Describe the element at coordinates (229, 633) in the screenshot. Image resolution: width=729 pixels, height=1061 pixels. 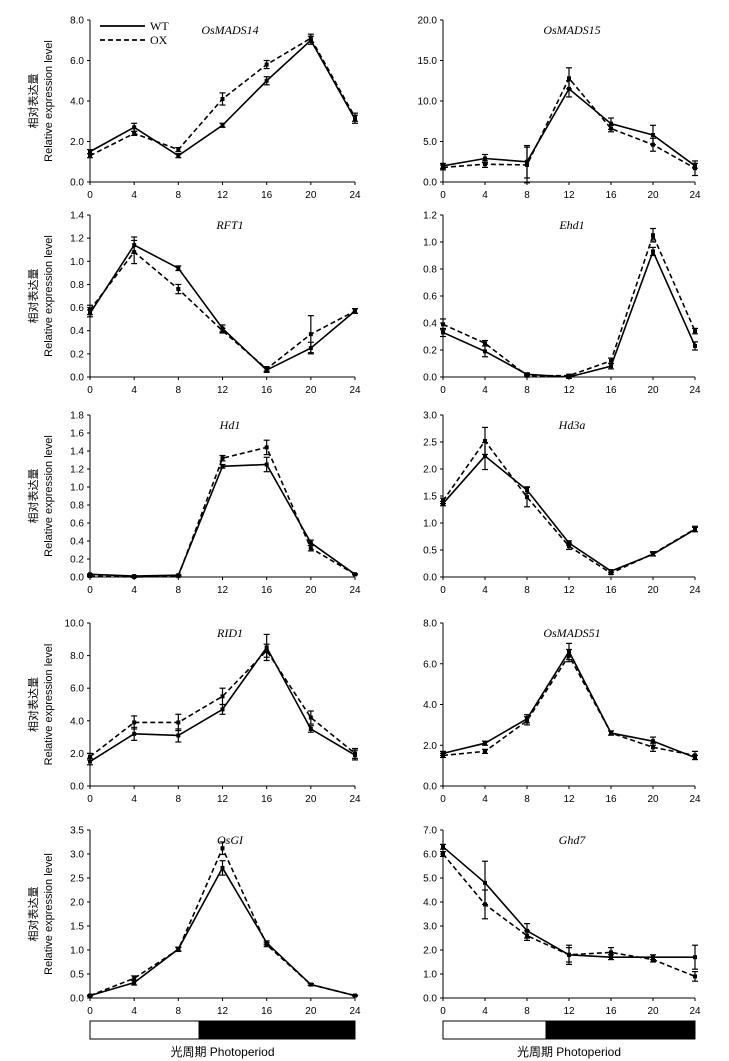
I see `chart-title: RID1` at that location.